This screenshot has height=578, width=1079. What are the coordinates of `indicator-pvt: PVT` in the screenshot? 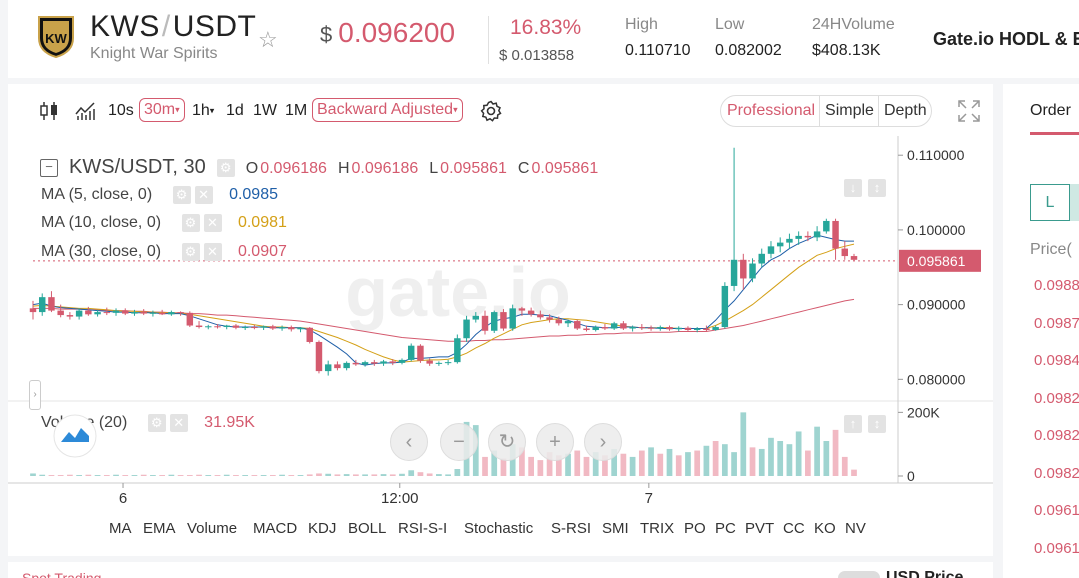 It's located at (760, 528).